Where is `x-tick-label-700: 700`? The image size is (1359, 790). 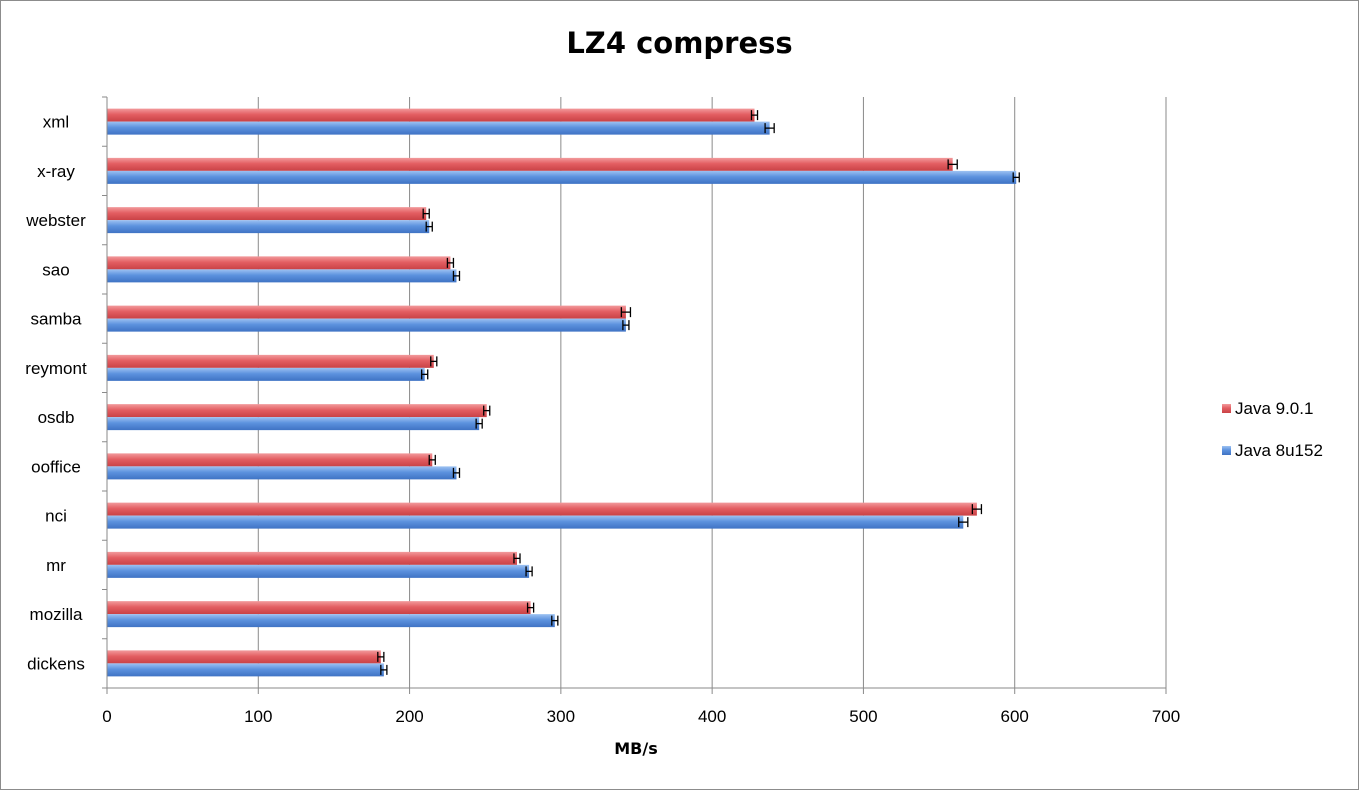 x-tick-label-700: 700 is located at coordinates (1166, 716).